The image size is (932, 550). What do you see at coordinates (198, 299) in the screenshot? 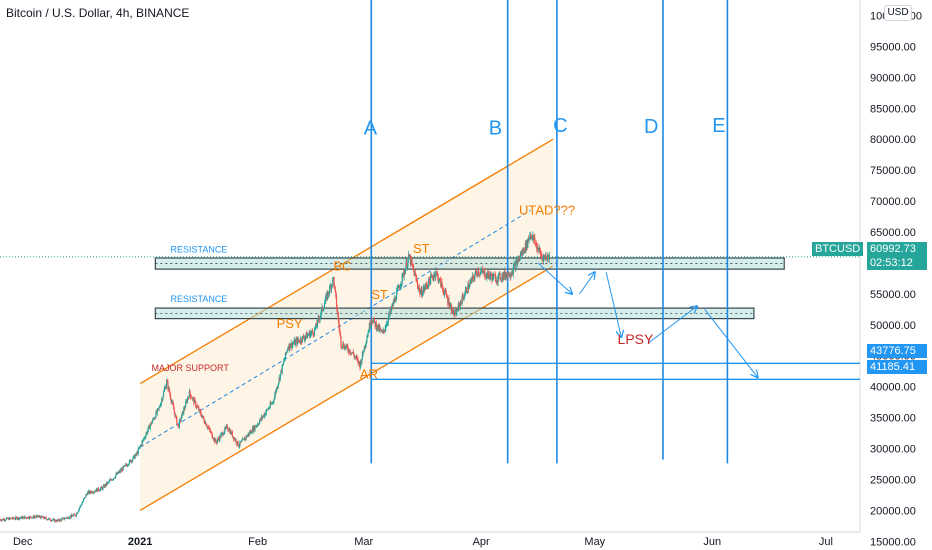
I see `annotation-2: RESISTANCE` at bounding box center [198, 299].